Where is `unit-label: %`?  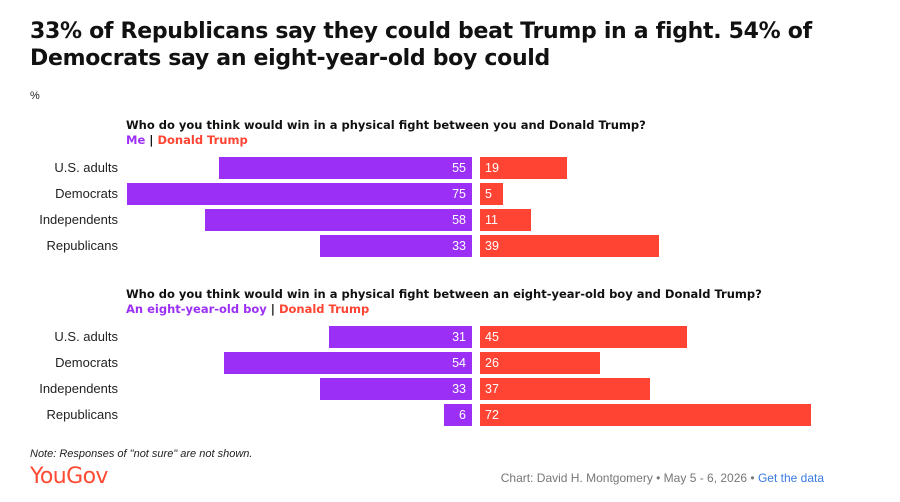 unit-label: % is located at coordinates (35, 96).